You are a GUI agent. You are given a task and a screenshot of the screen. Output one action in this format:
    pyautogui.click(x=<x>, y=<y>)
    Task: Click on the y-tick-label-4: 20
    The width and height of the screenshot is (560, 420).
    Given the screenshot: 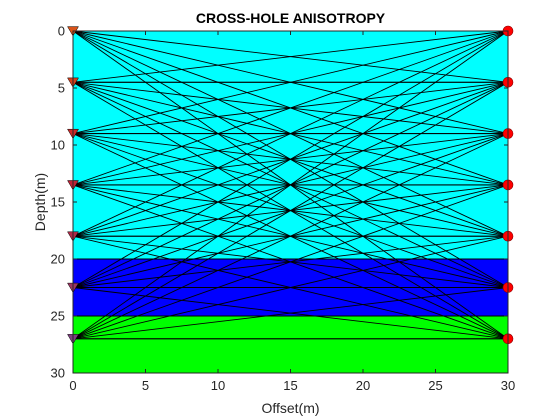 What is the action you would take?
    pyautogui.click(x=58, y=259)
    